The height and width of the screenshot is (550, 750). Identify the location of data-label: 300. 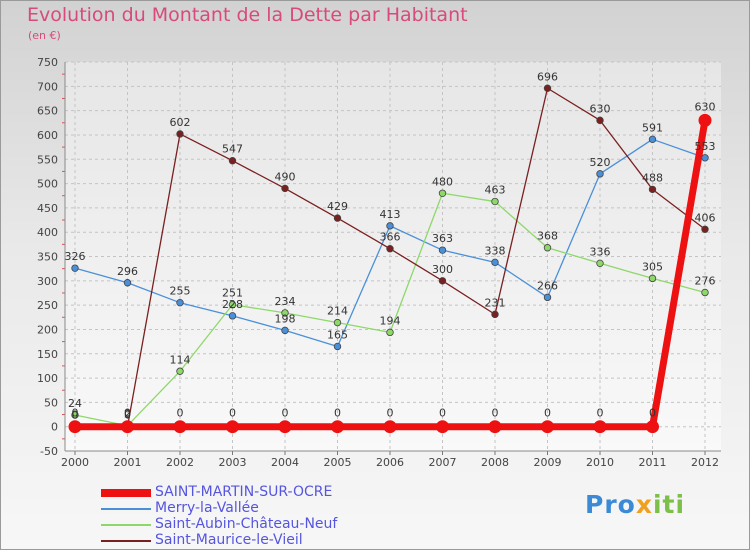
(442, 269).